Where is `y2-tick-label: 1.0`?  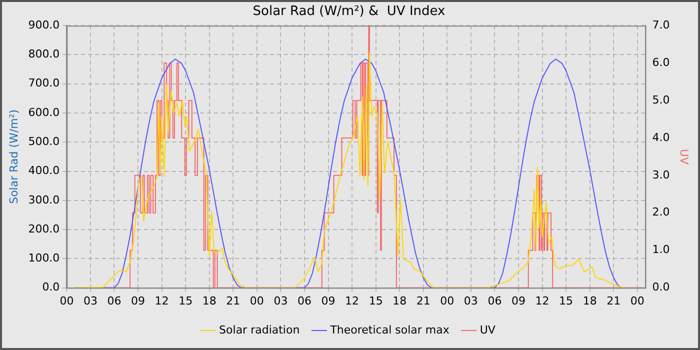 y2-tick-label: 1.0 is located at coordinates (661, 249).